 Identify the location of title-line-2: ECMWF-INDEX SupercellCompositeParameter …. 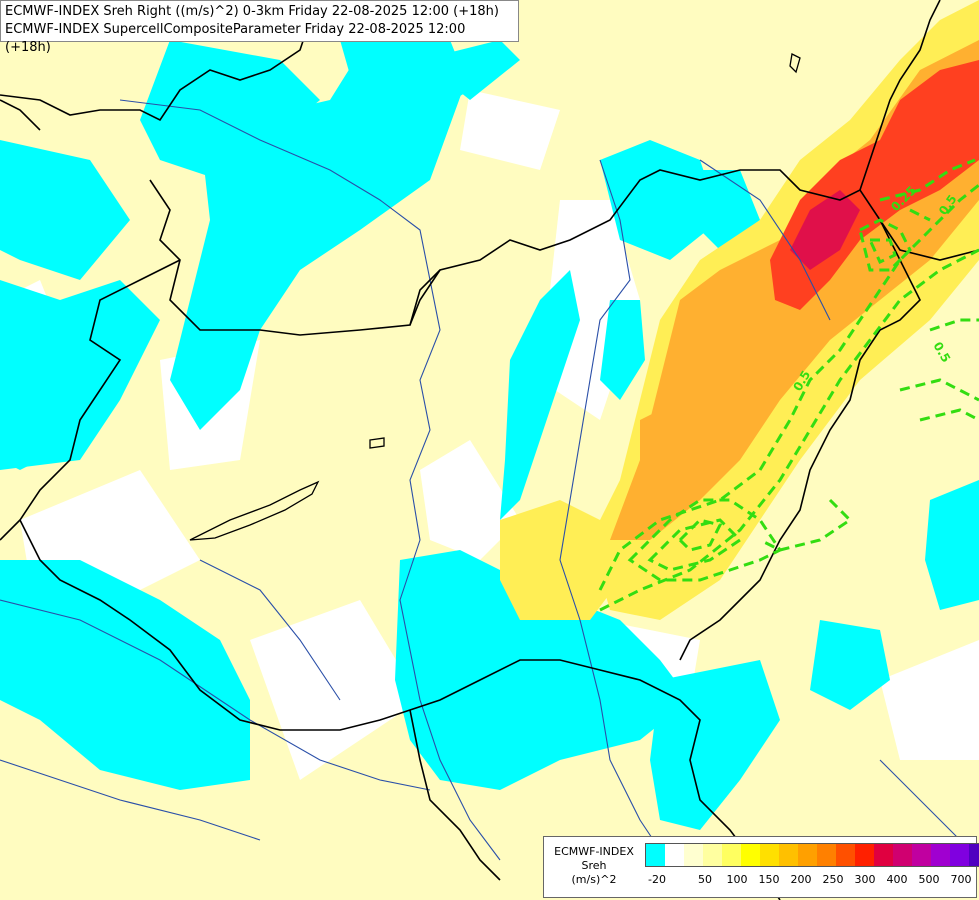
(235, 38).